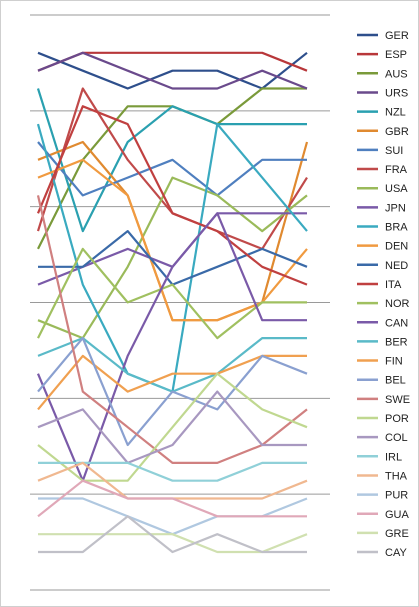 The height and width of the screenshot is (607, 419). I want to click on series-line-col, so click(172, 427).